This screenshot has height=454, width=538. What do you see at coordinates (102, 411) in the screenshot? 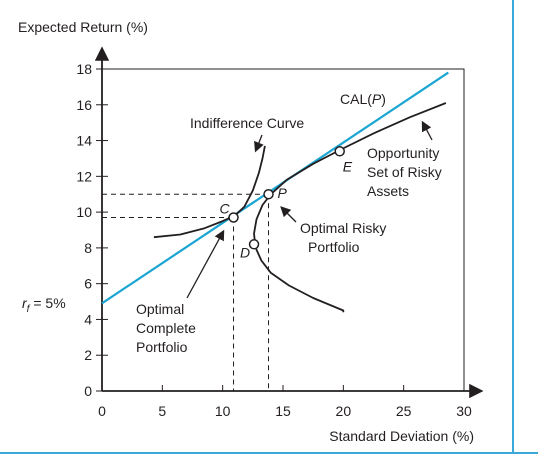
I see `x-tick-label: 0` at bounding box center [102, 411].